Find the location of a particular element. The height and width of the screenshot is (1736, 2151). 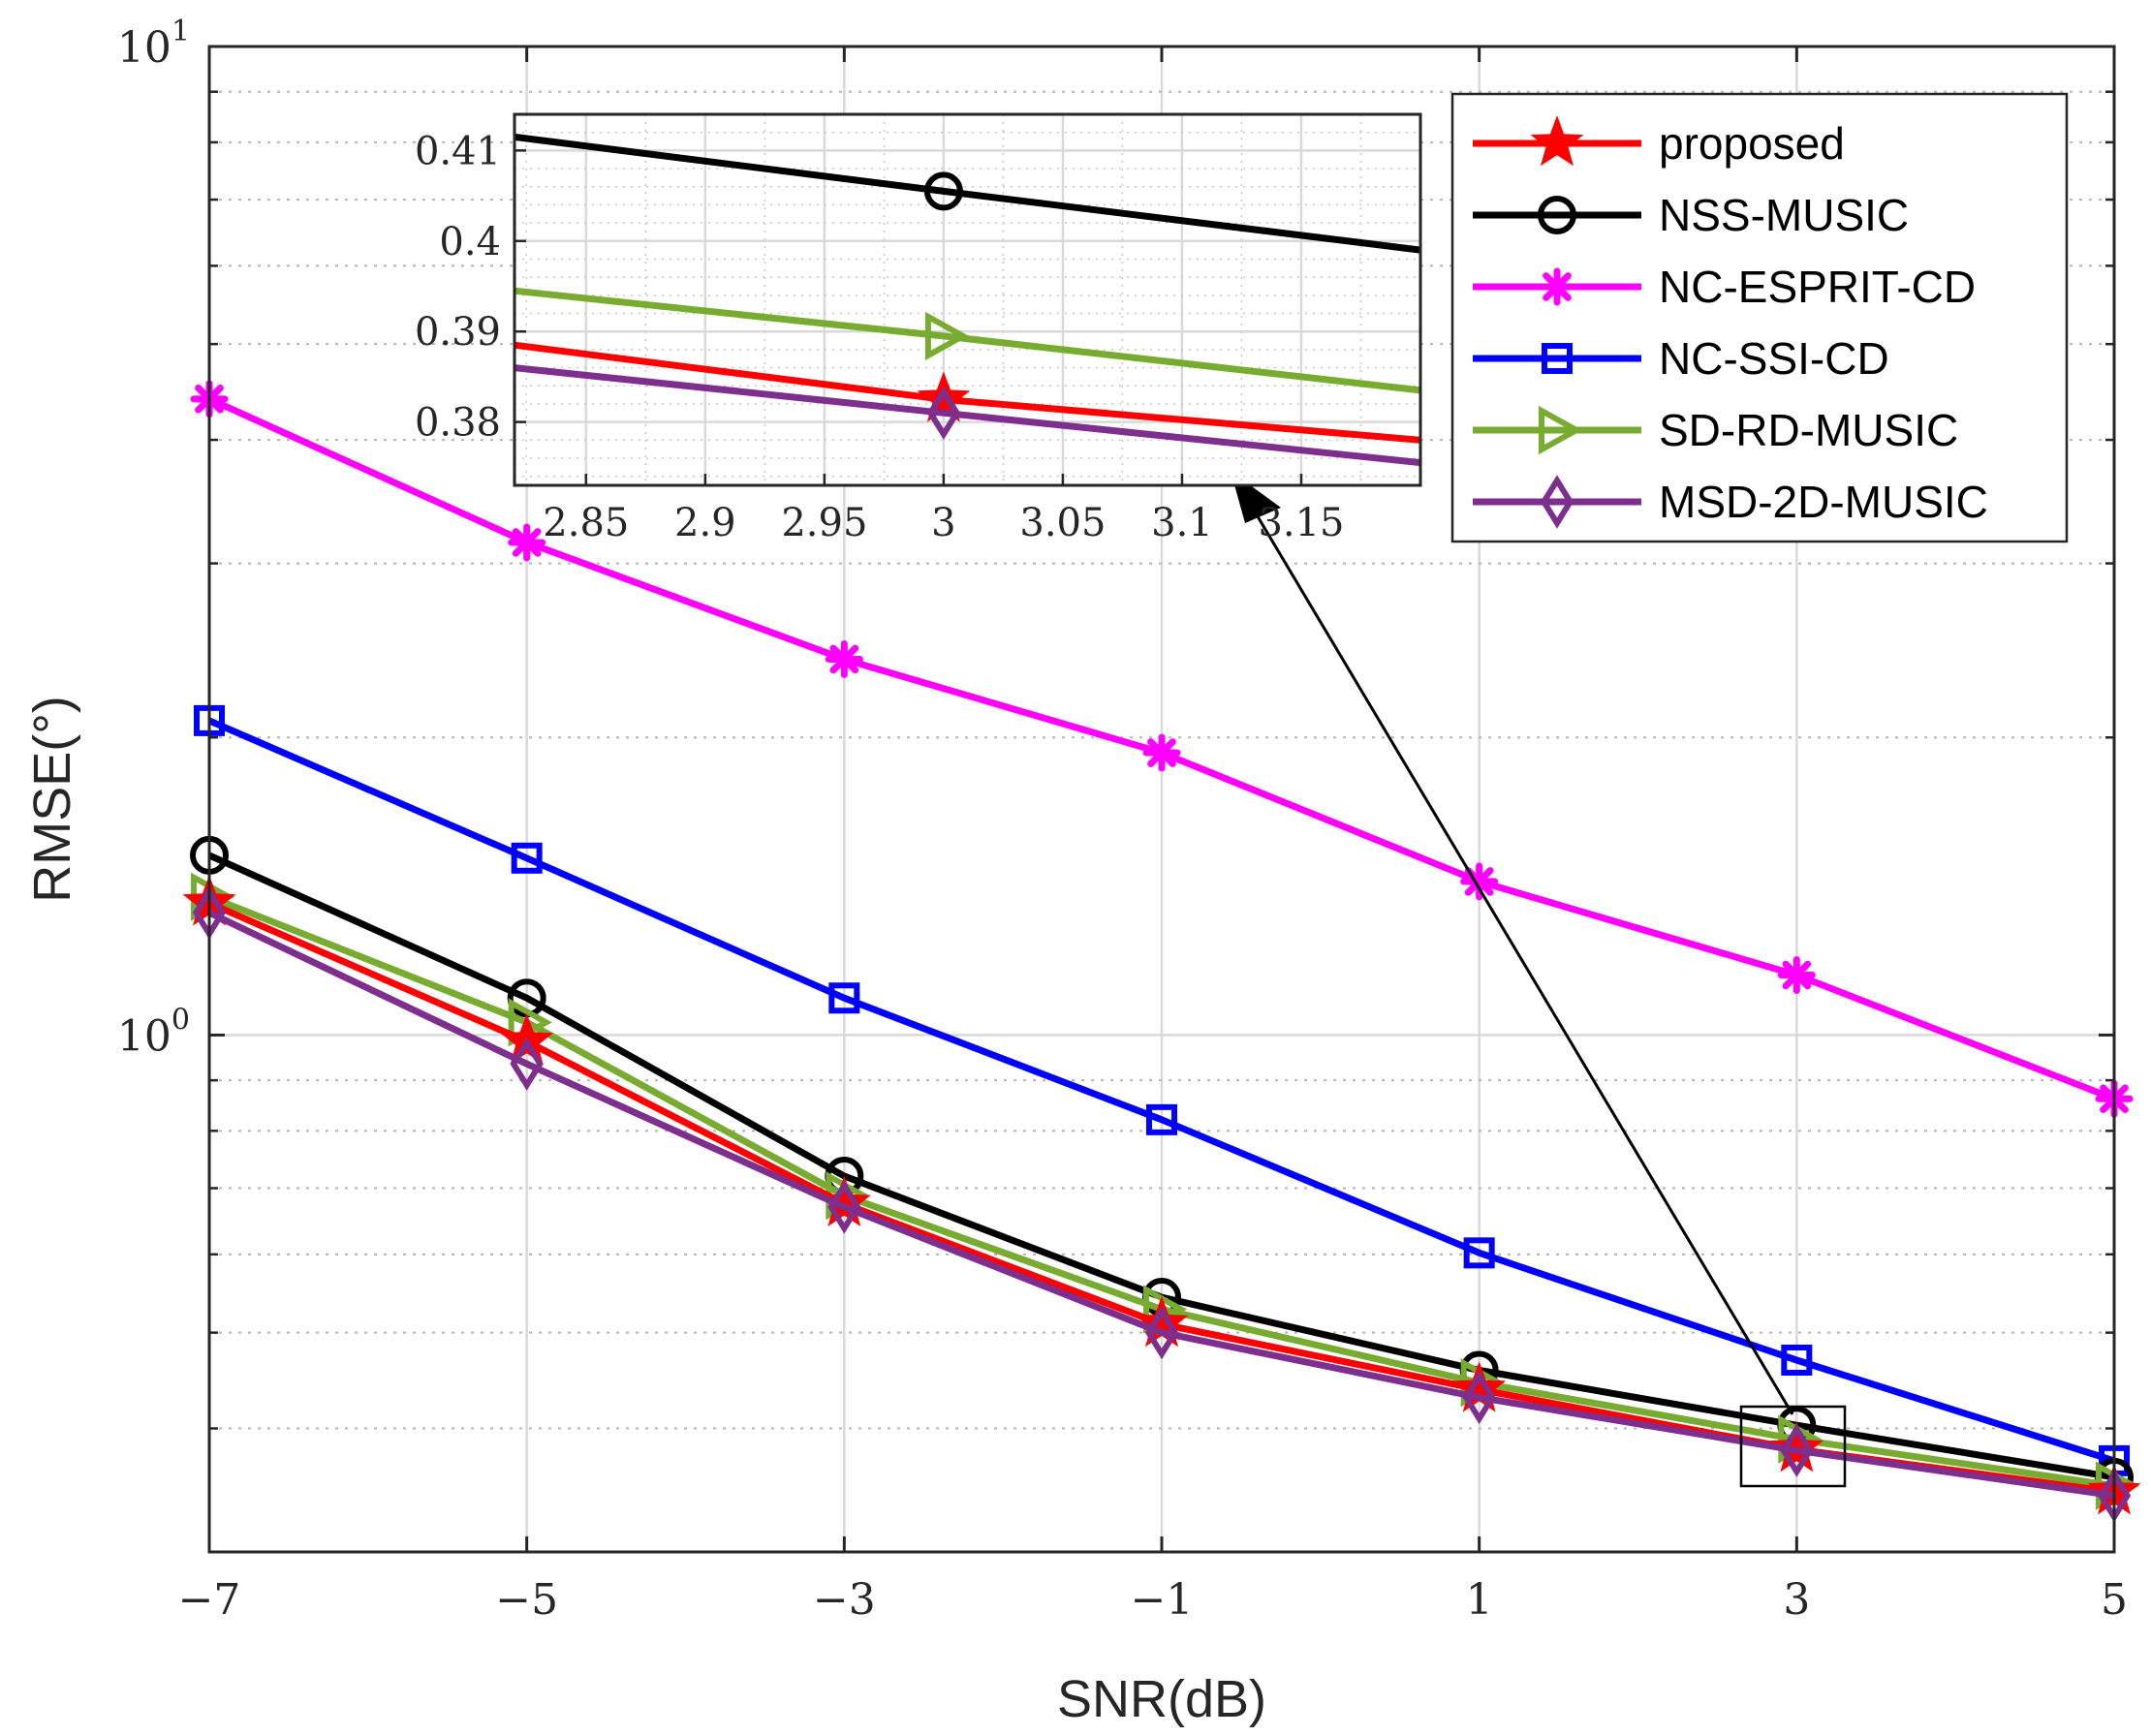

x-tick-label: 3 is located at coordinates (1796, 1600).